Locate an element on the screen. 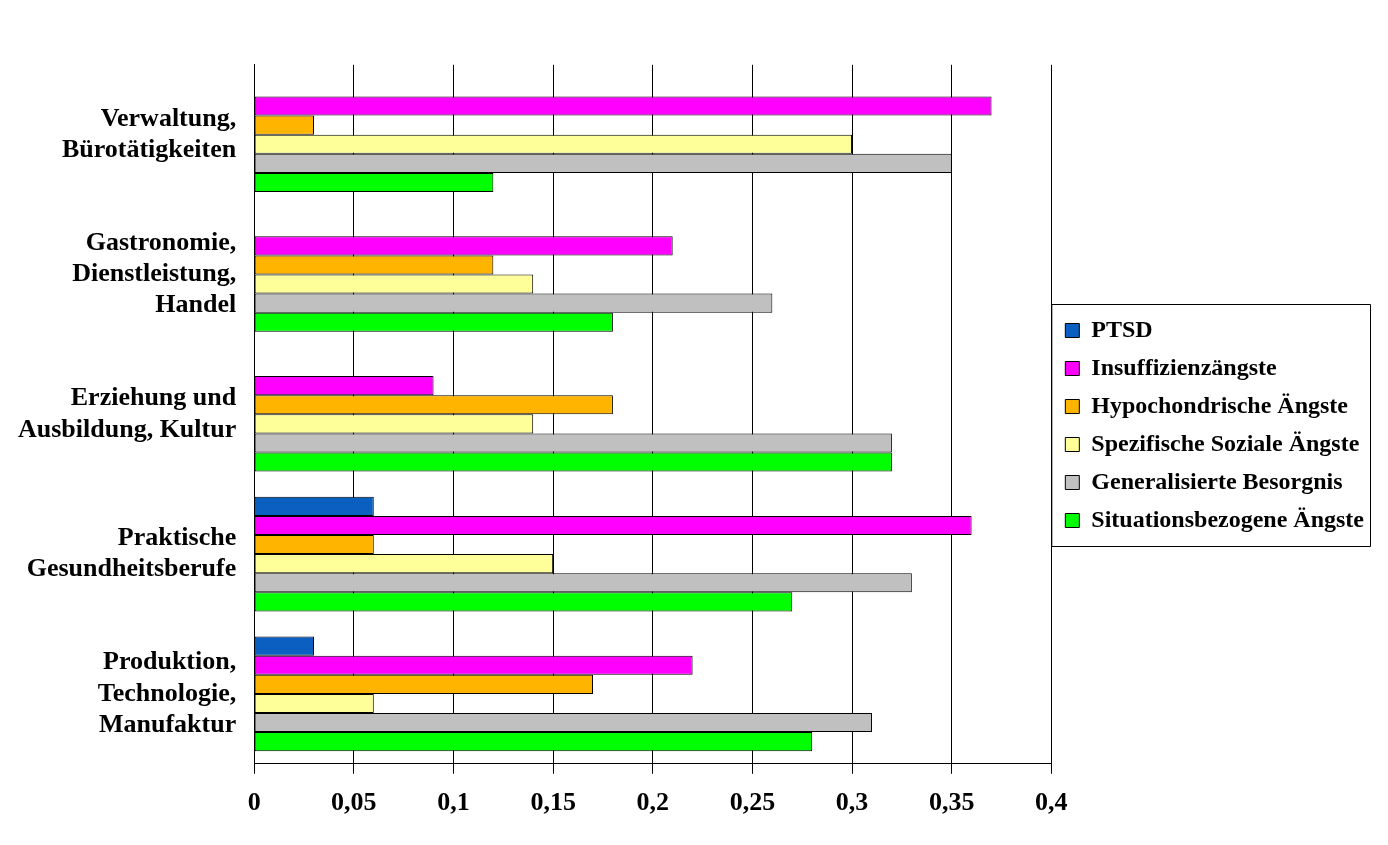 This screenshot has width=1388, height=845. x-tick-label: 0,3 is located at coordinates (852, 802).